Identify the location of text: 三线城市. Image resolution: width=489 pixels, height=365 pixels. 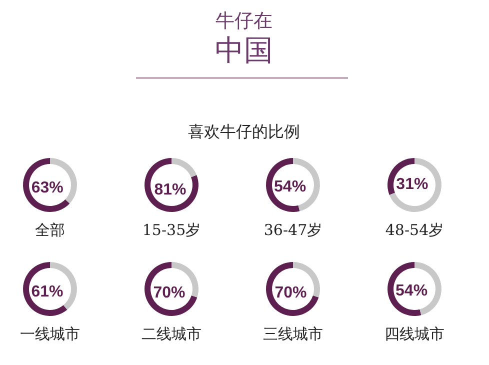
(293, 334).